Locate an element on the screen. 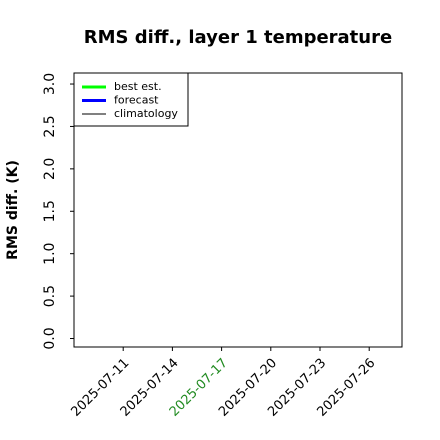  y-tick-label: 3.0 is located at coordinates (50, 84).